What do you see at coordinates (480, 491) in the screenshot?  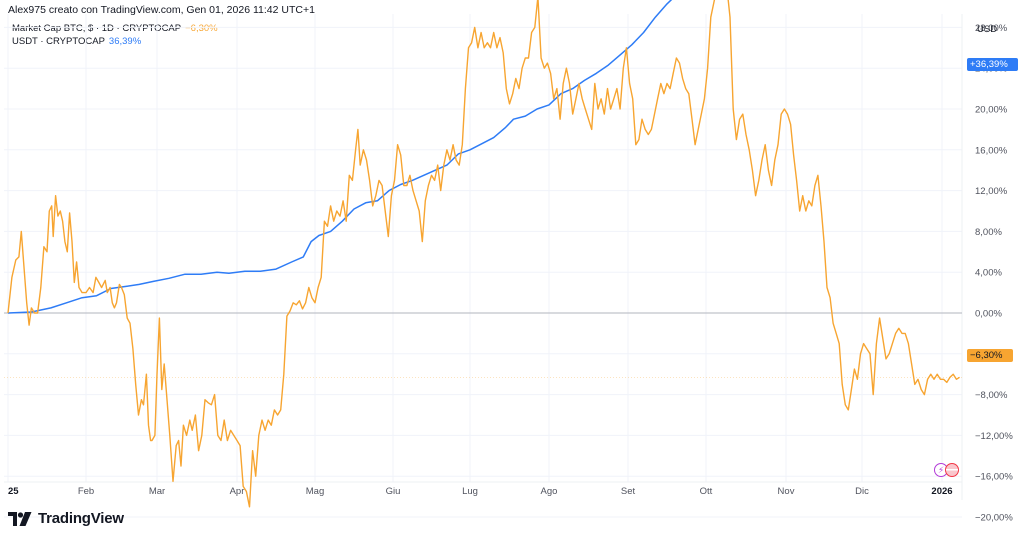 I see `time-axis: 25 Feb Mar Apr Mag Giu Lug Ago Set Ott Nov Dic 2026` at bounding box center [480, 491].